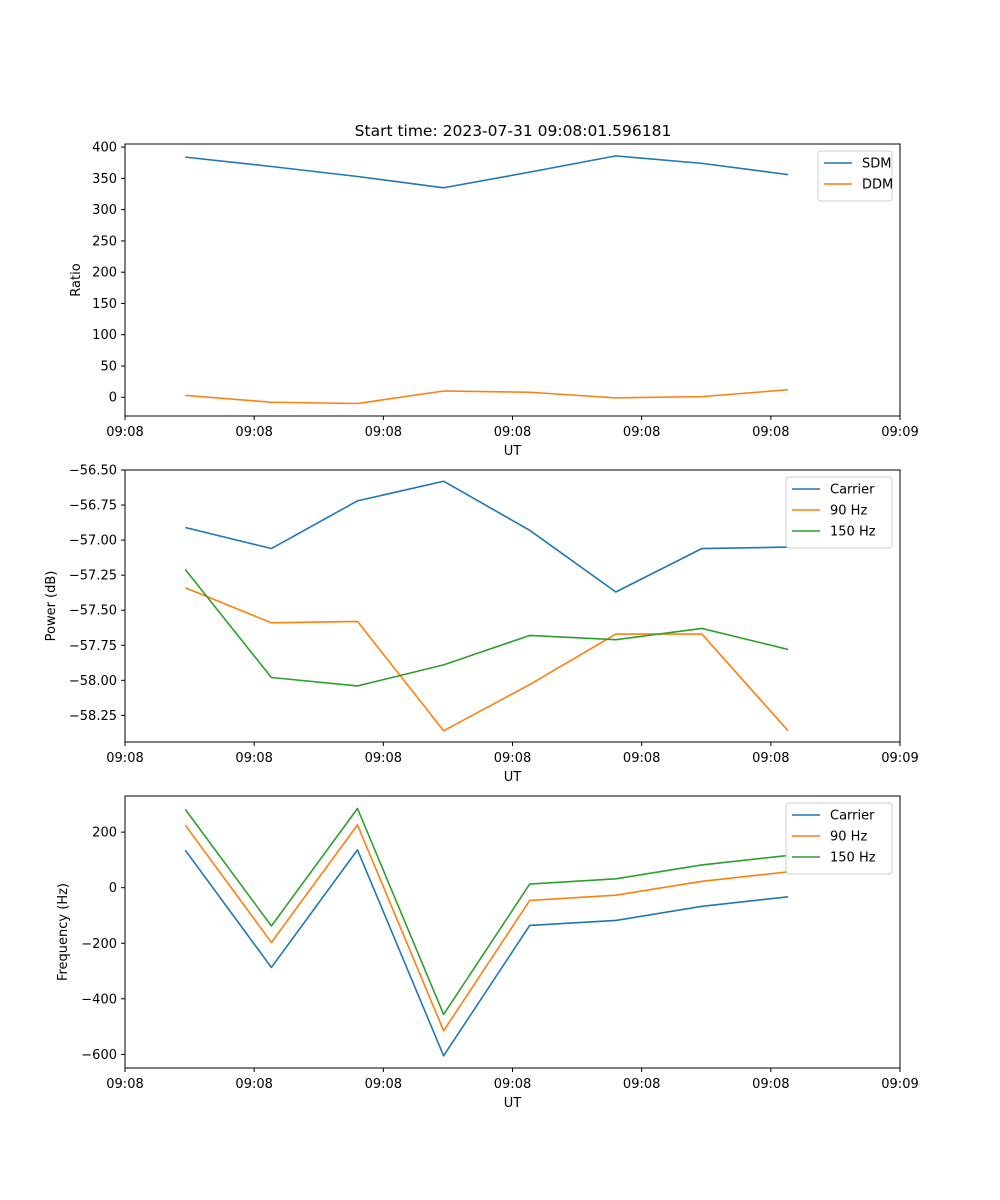 Image resolution: width=1000 pixels, height=1200 pixels. Describe the element at coordinates (51, 606) in the screenshot. I see `y-axis-label: Power (dB)` at that location.